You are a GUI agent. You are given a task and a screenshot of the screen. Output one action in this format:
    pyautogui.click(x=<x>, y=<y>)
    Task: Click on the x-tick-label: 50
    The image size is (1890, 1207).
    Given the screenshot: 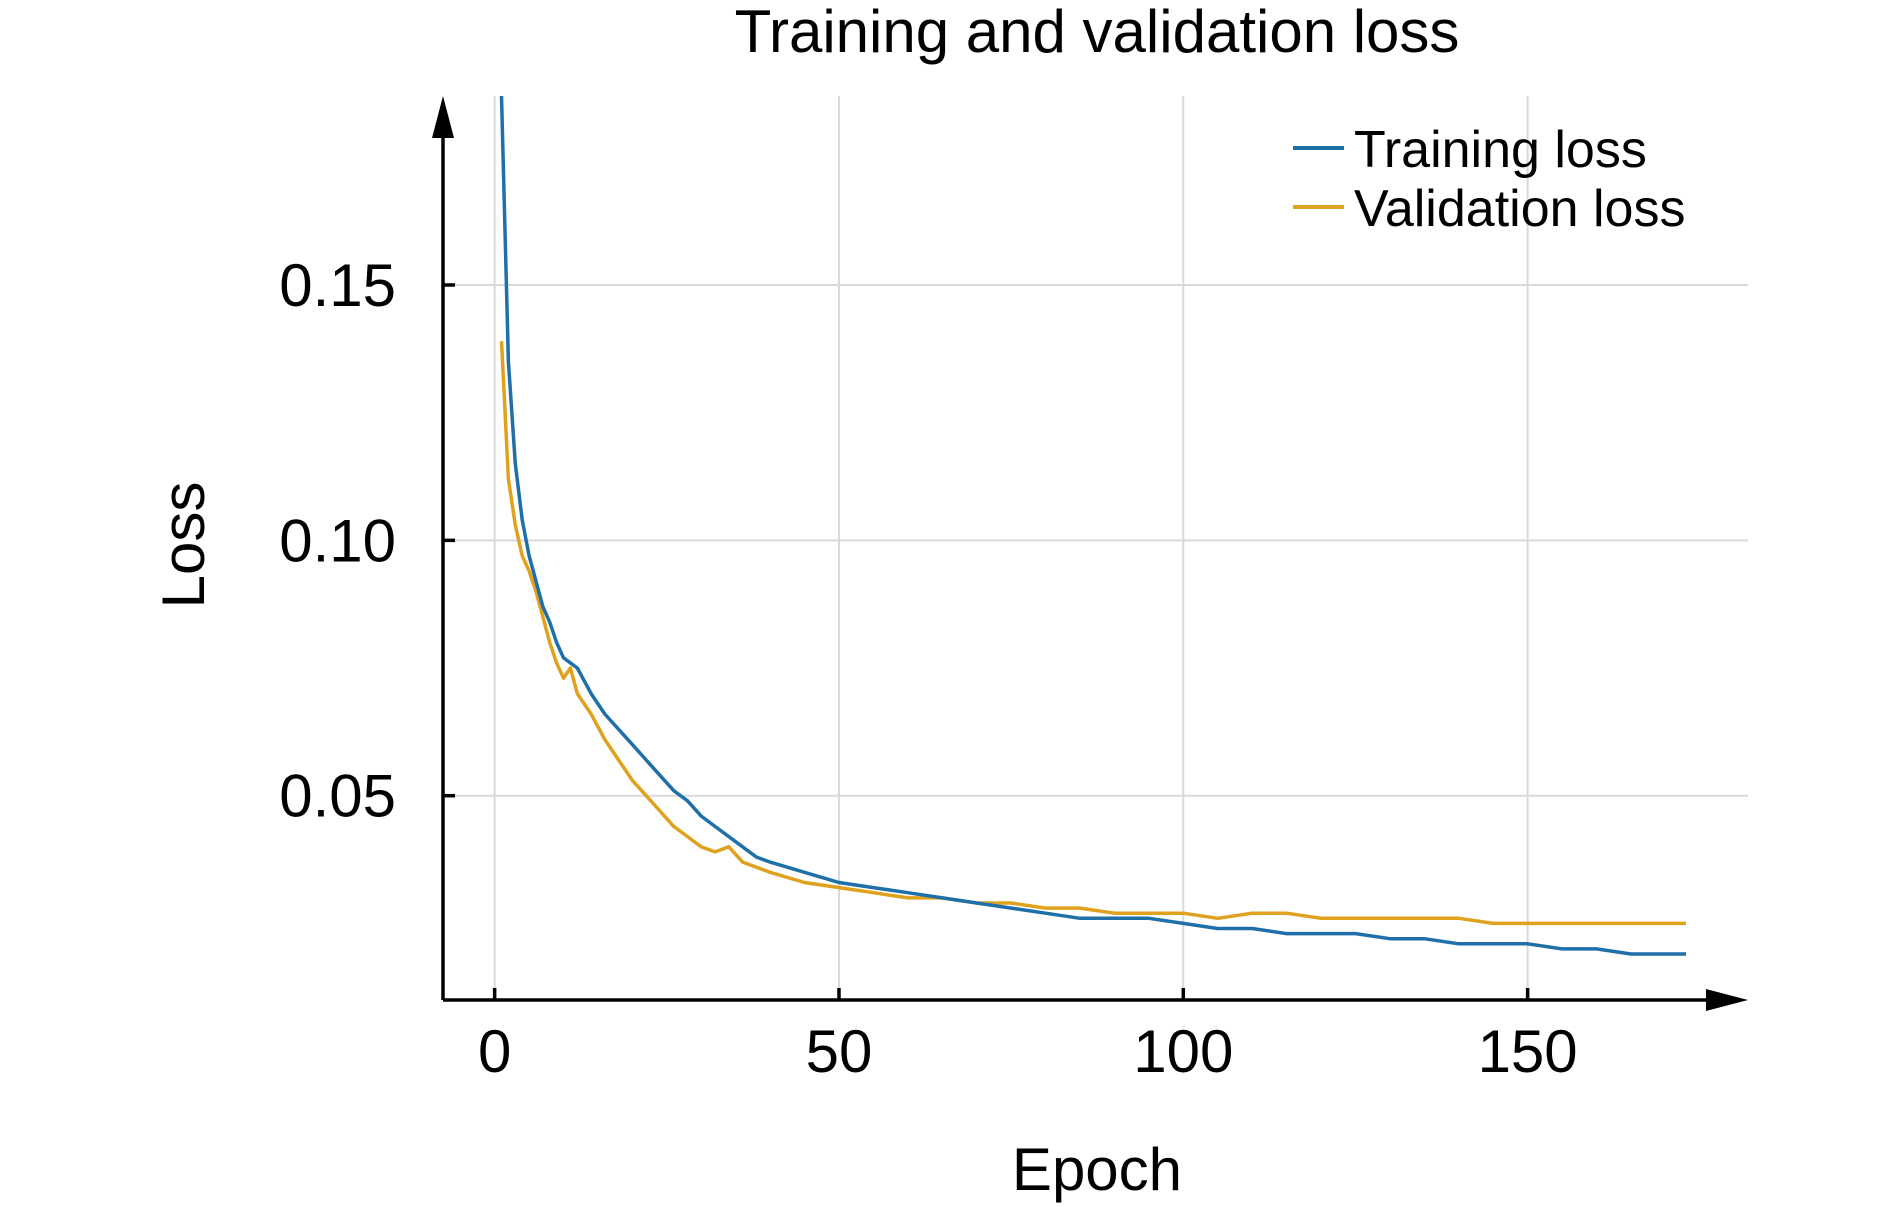 What is the action you would take?
    pyautogui.click(x=839, y=1051)
    